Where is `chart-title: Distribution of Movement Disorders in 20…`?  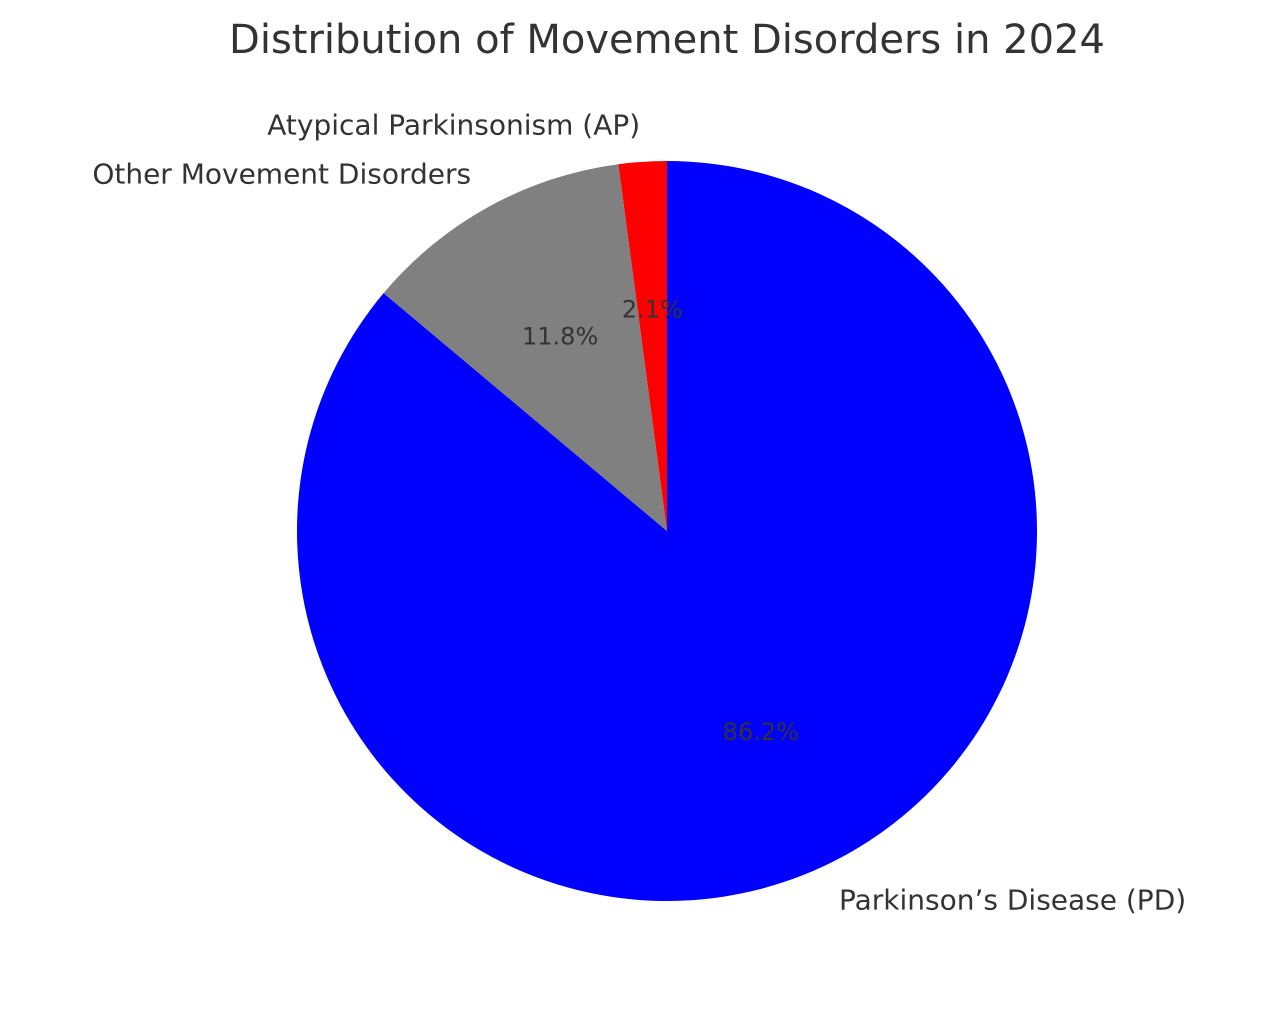
chart-title: Distribution of Movement Disorders in 20… is located at coordinates (667, 40).